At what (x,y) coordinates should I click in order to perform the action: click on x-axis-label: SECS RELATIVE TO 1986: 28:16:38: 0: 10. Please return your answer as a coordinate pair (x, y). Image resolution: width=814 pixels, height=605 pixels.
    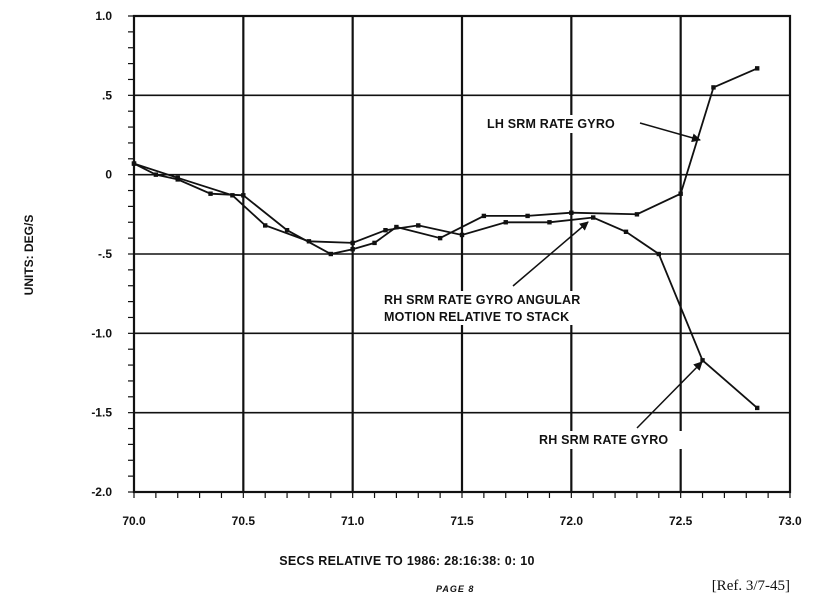
    Looking at the image, I should click on (407, 561).